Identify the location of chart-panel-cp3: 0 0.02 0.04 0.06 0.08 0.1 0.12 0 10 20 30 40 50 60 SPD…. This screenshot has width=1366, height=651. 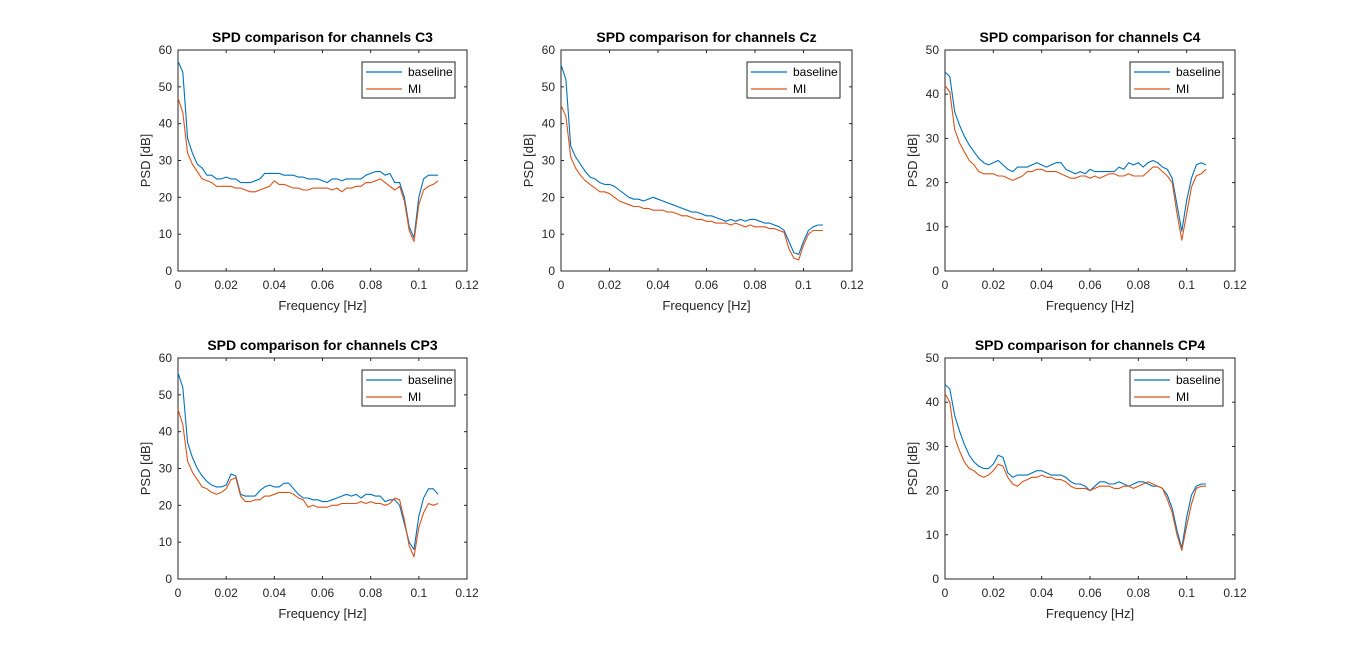
(308, 479).